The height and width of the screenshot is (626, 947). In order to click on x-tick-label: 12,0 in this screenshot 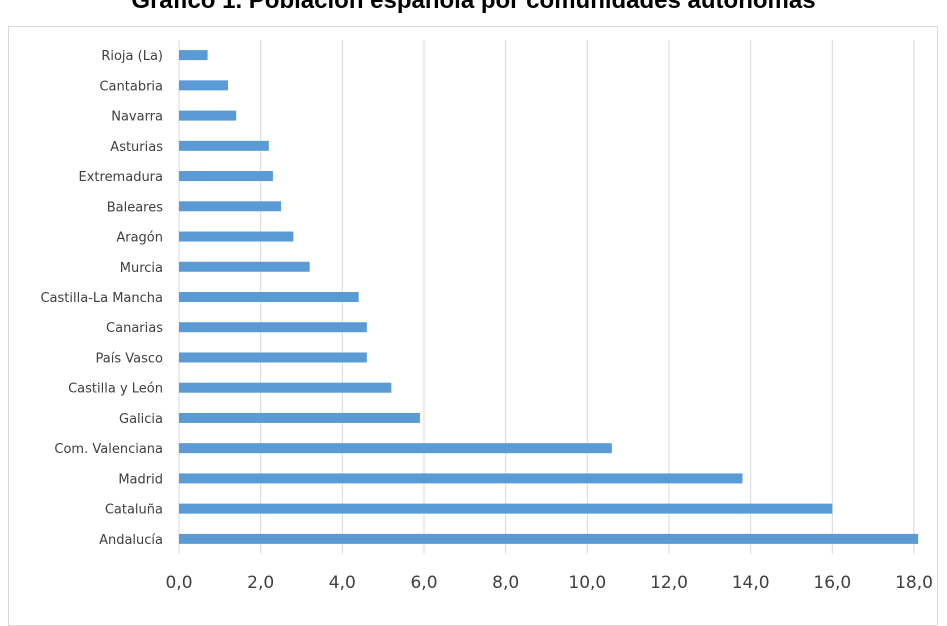, I will do `click(669, 583)`.